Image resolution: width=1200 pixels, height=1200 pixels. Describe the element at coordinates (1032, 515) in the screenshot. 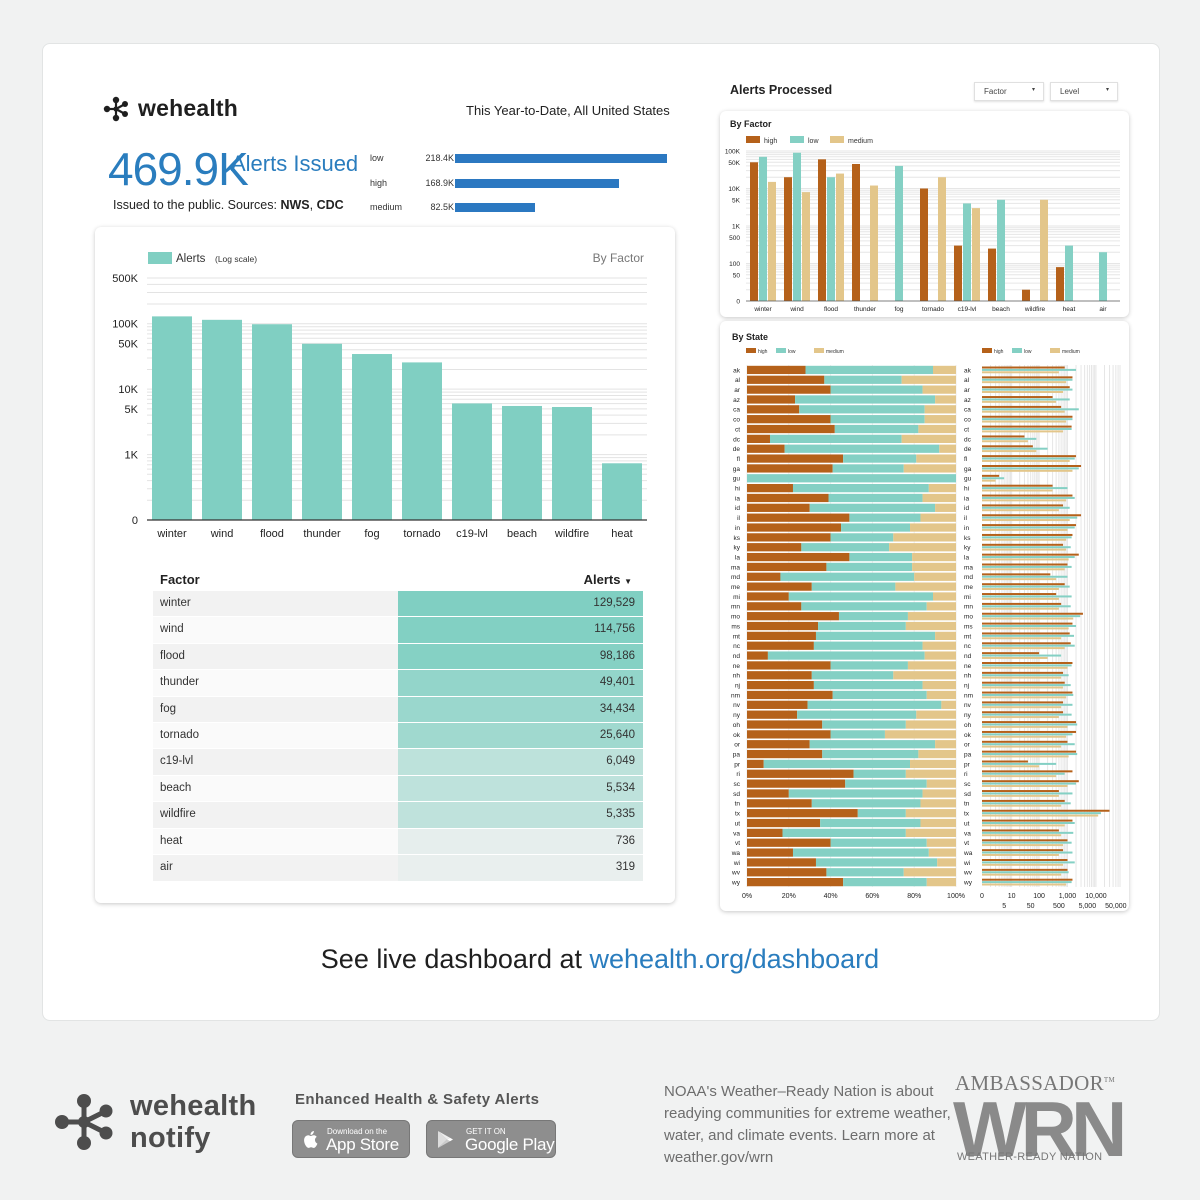

I see `bar-il-high-count` at that location.